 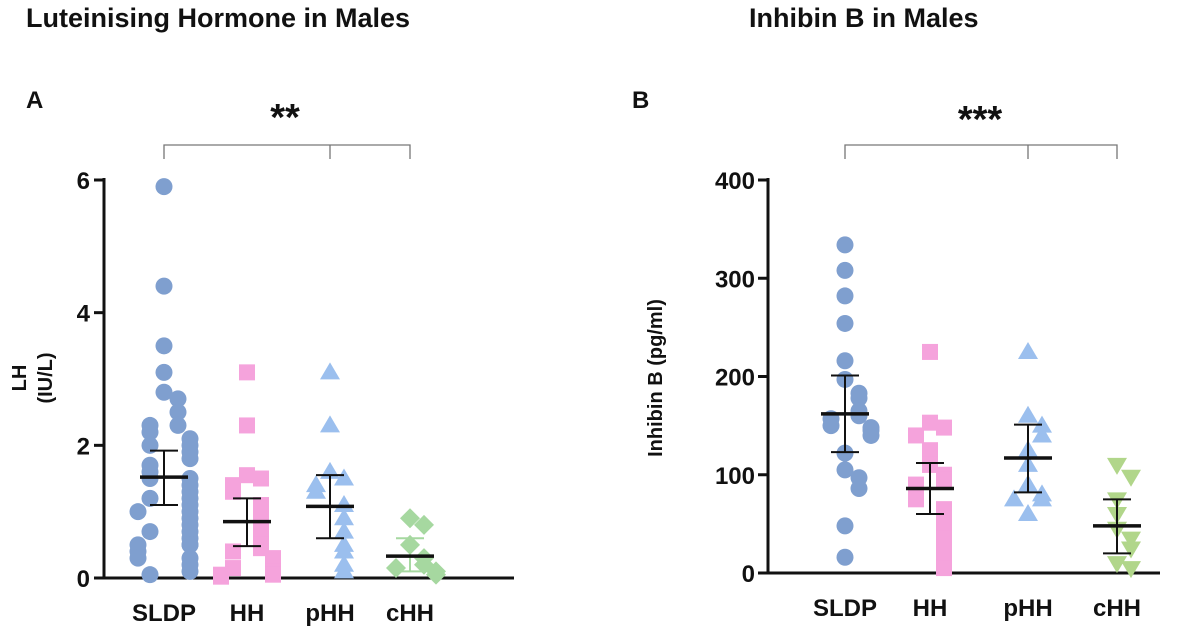 What do you see at coordinates (735, 378) in the screenshot?
I see `panel-b-ytick-label: 200` at bounding box center [735, 378].